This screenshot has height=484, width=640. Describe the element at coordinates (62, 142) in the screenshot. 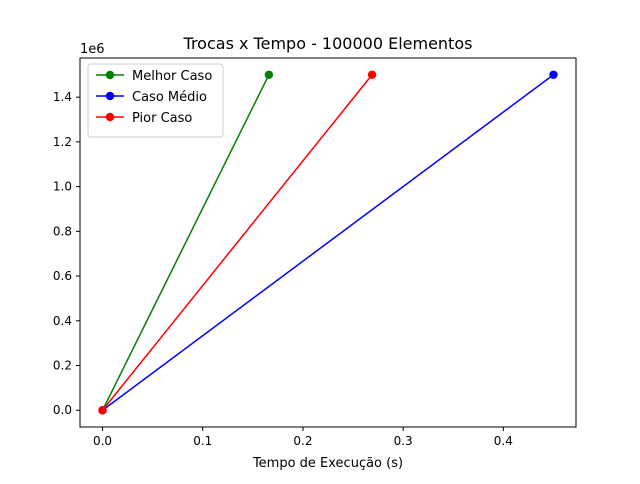

I see `y-tick-label: 1.2` at that location.